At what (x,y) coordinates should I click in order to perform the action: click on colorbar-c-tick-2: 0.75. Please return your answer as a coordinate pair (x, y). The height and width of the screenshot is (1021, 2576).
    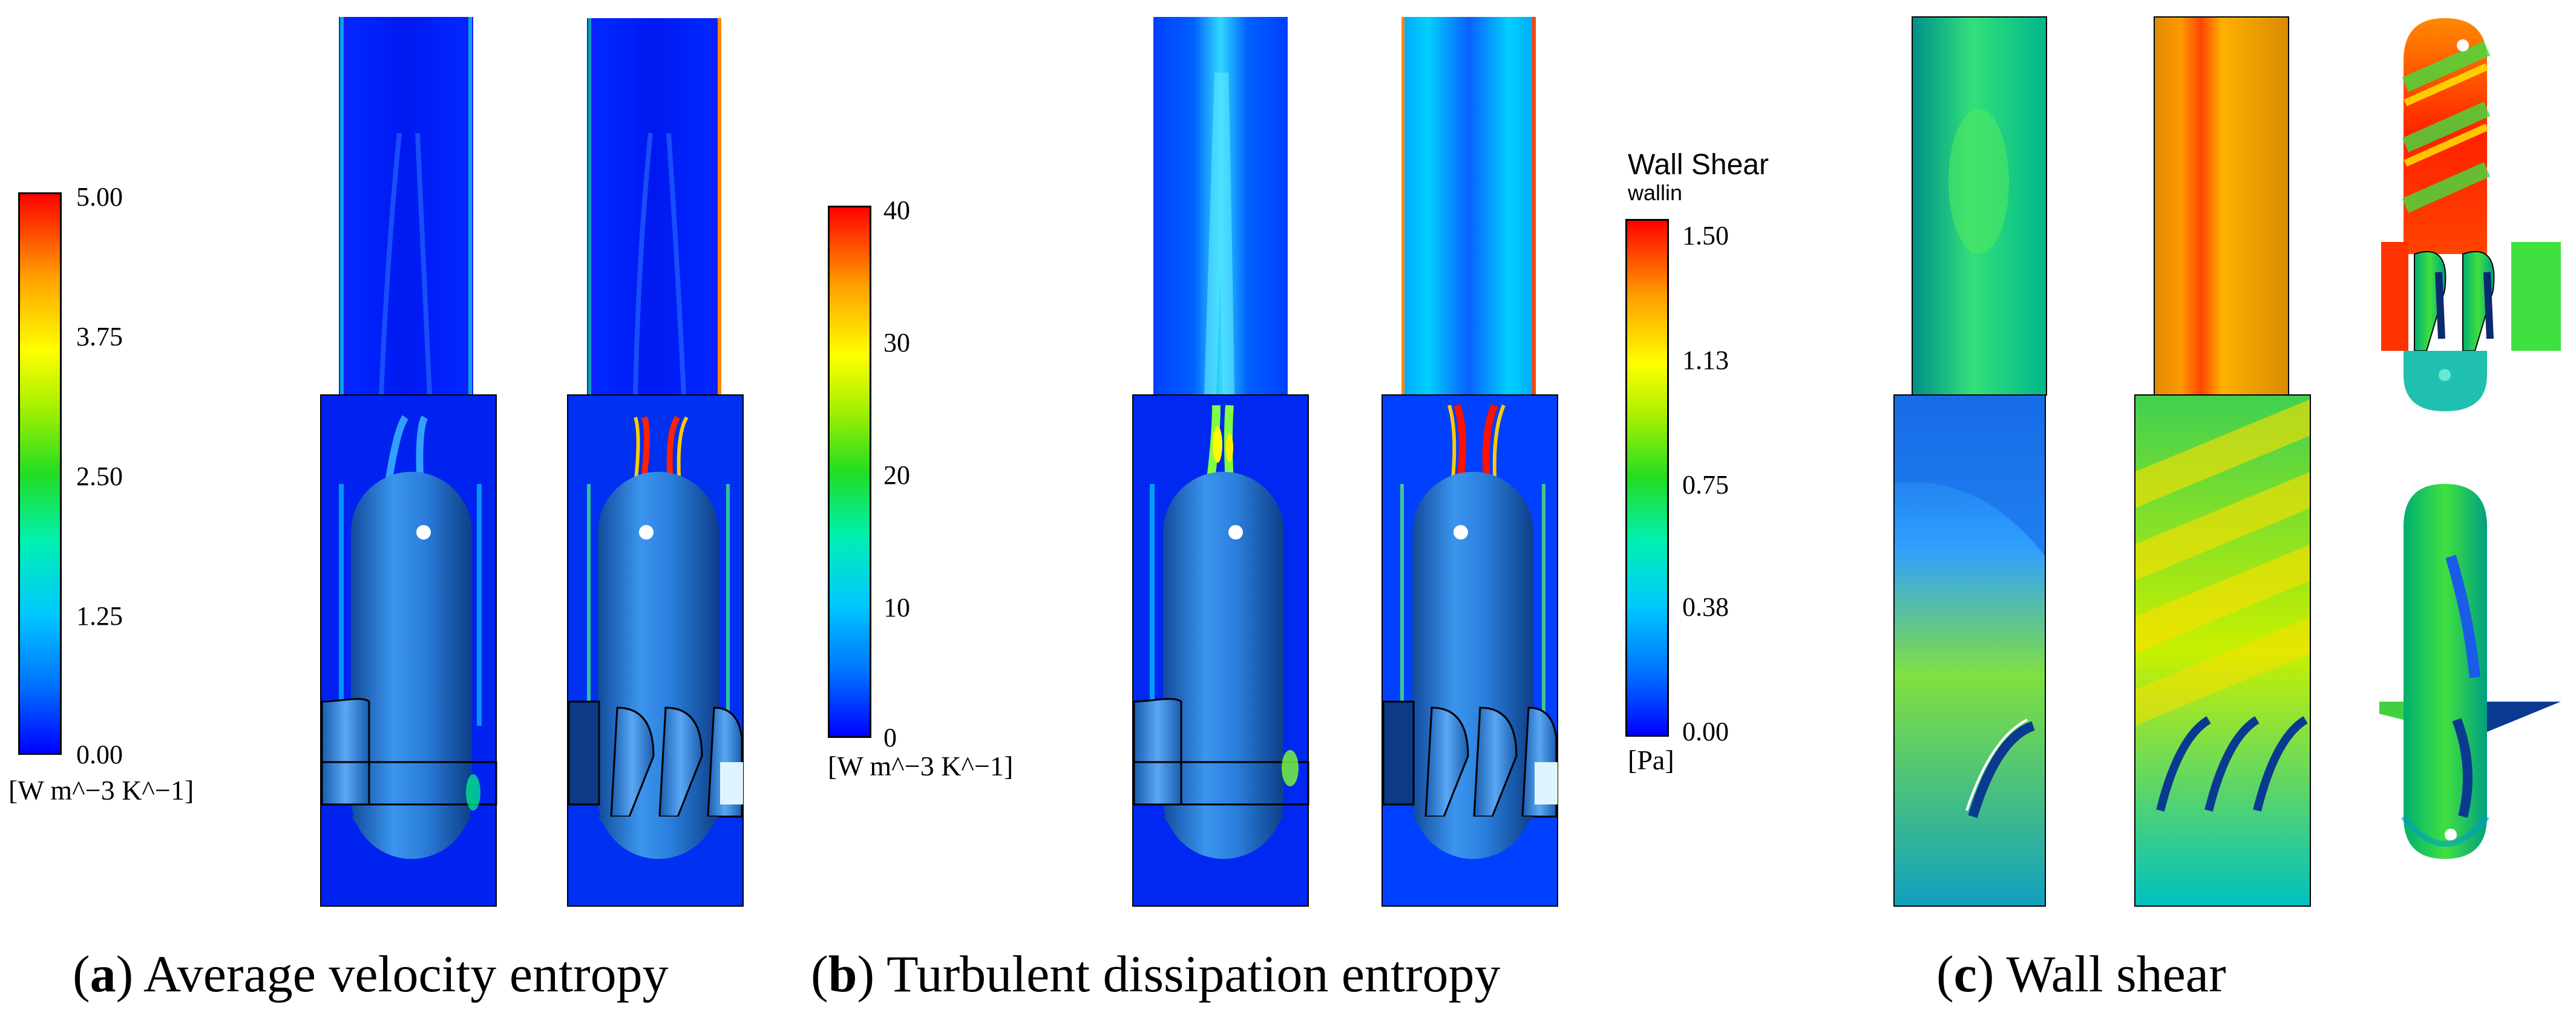
    Looking at the image, I should click on (1705, 485).